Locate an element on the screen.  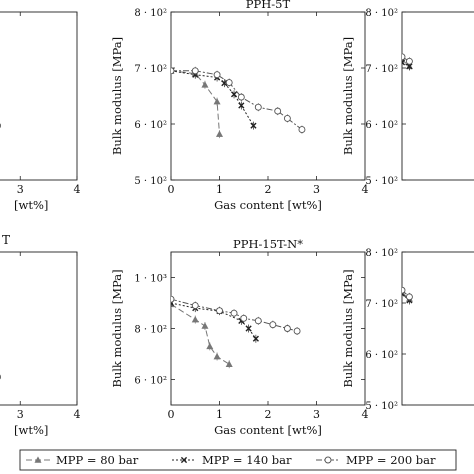
panel-4: 3 4 [wt%] is located at coordinates (40, 344).